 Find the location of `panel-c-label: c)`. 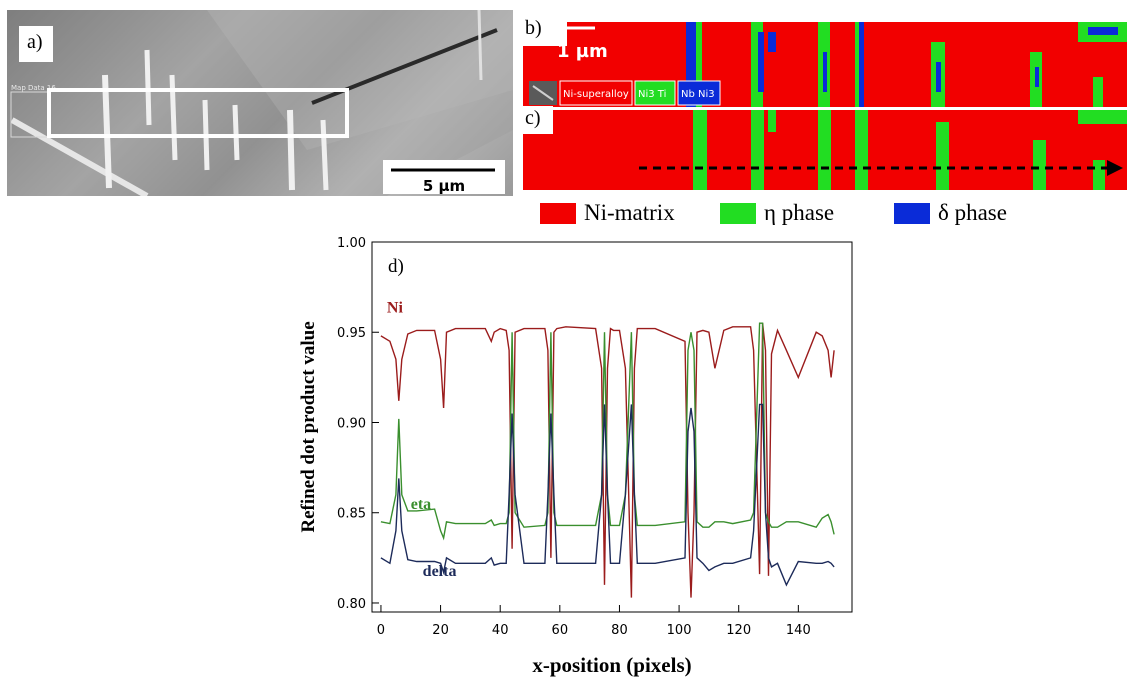

panel-c-label: c) is located at coordinates (538, 120).